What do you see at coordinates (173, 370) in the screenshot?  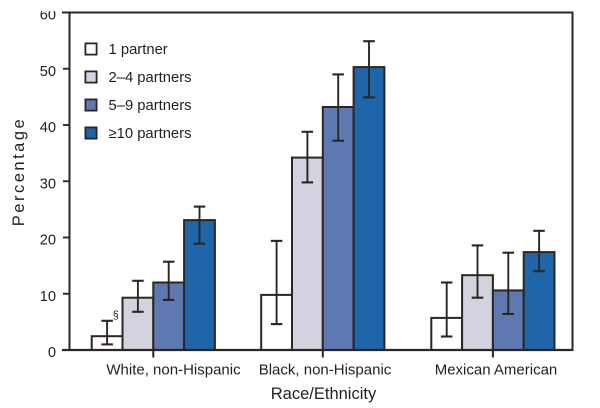 I see `svg-text: White, non-Hispanic` at bounding box center [173, 370].